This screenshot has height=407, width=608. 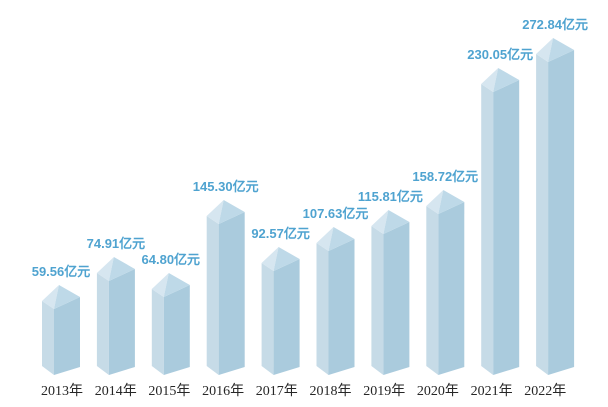 What do you see at coordinates (280, 311) in the screenshot?
I see `bar-2017` at bounding box center [280, 311].